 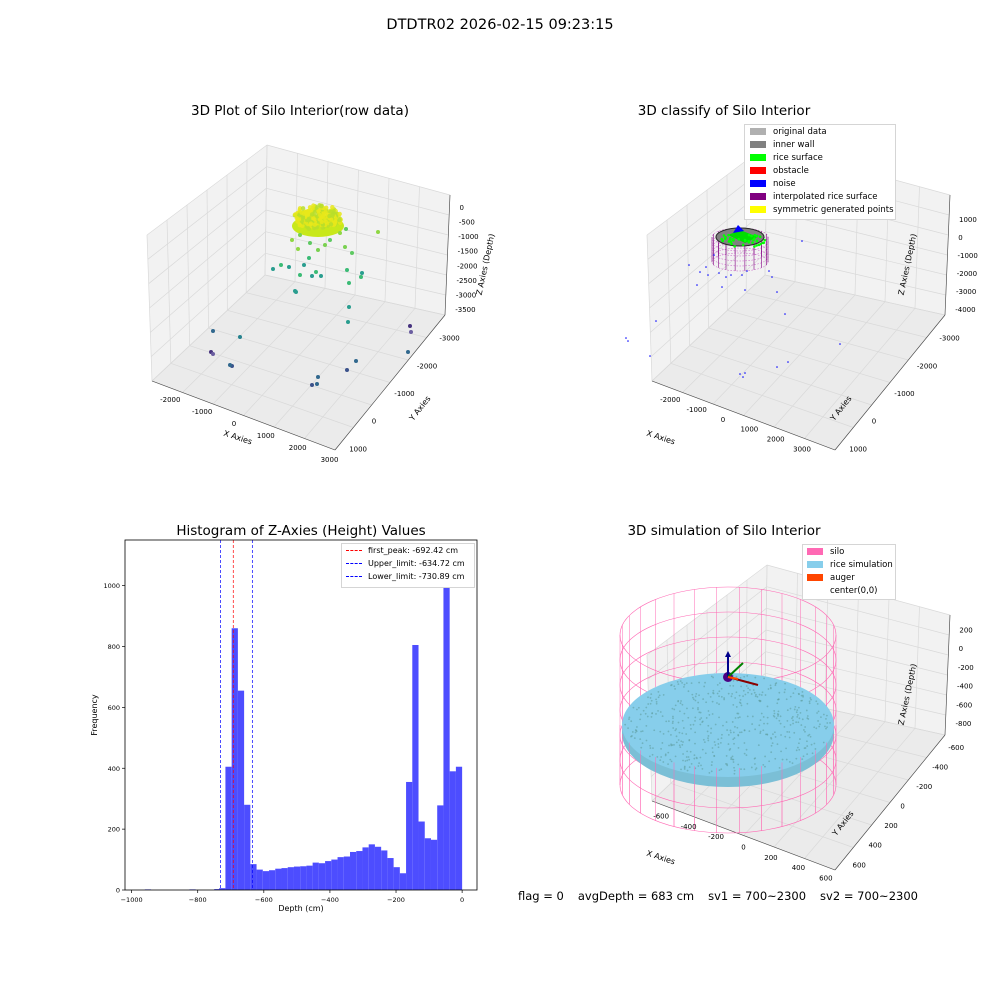 What do you see at coordinates (541, 896) in the screenshot?
I see `flag-text: flag = 0` at bounding box center [541, 896].